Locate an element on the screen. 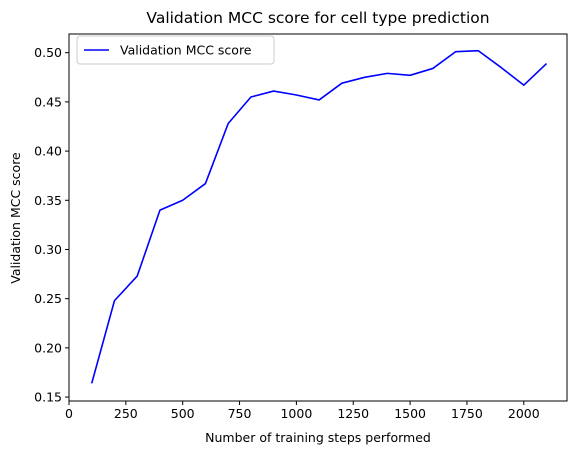  y-axis-label: Validation MCC score is located at coordinates (15, 218).